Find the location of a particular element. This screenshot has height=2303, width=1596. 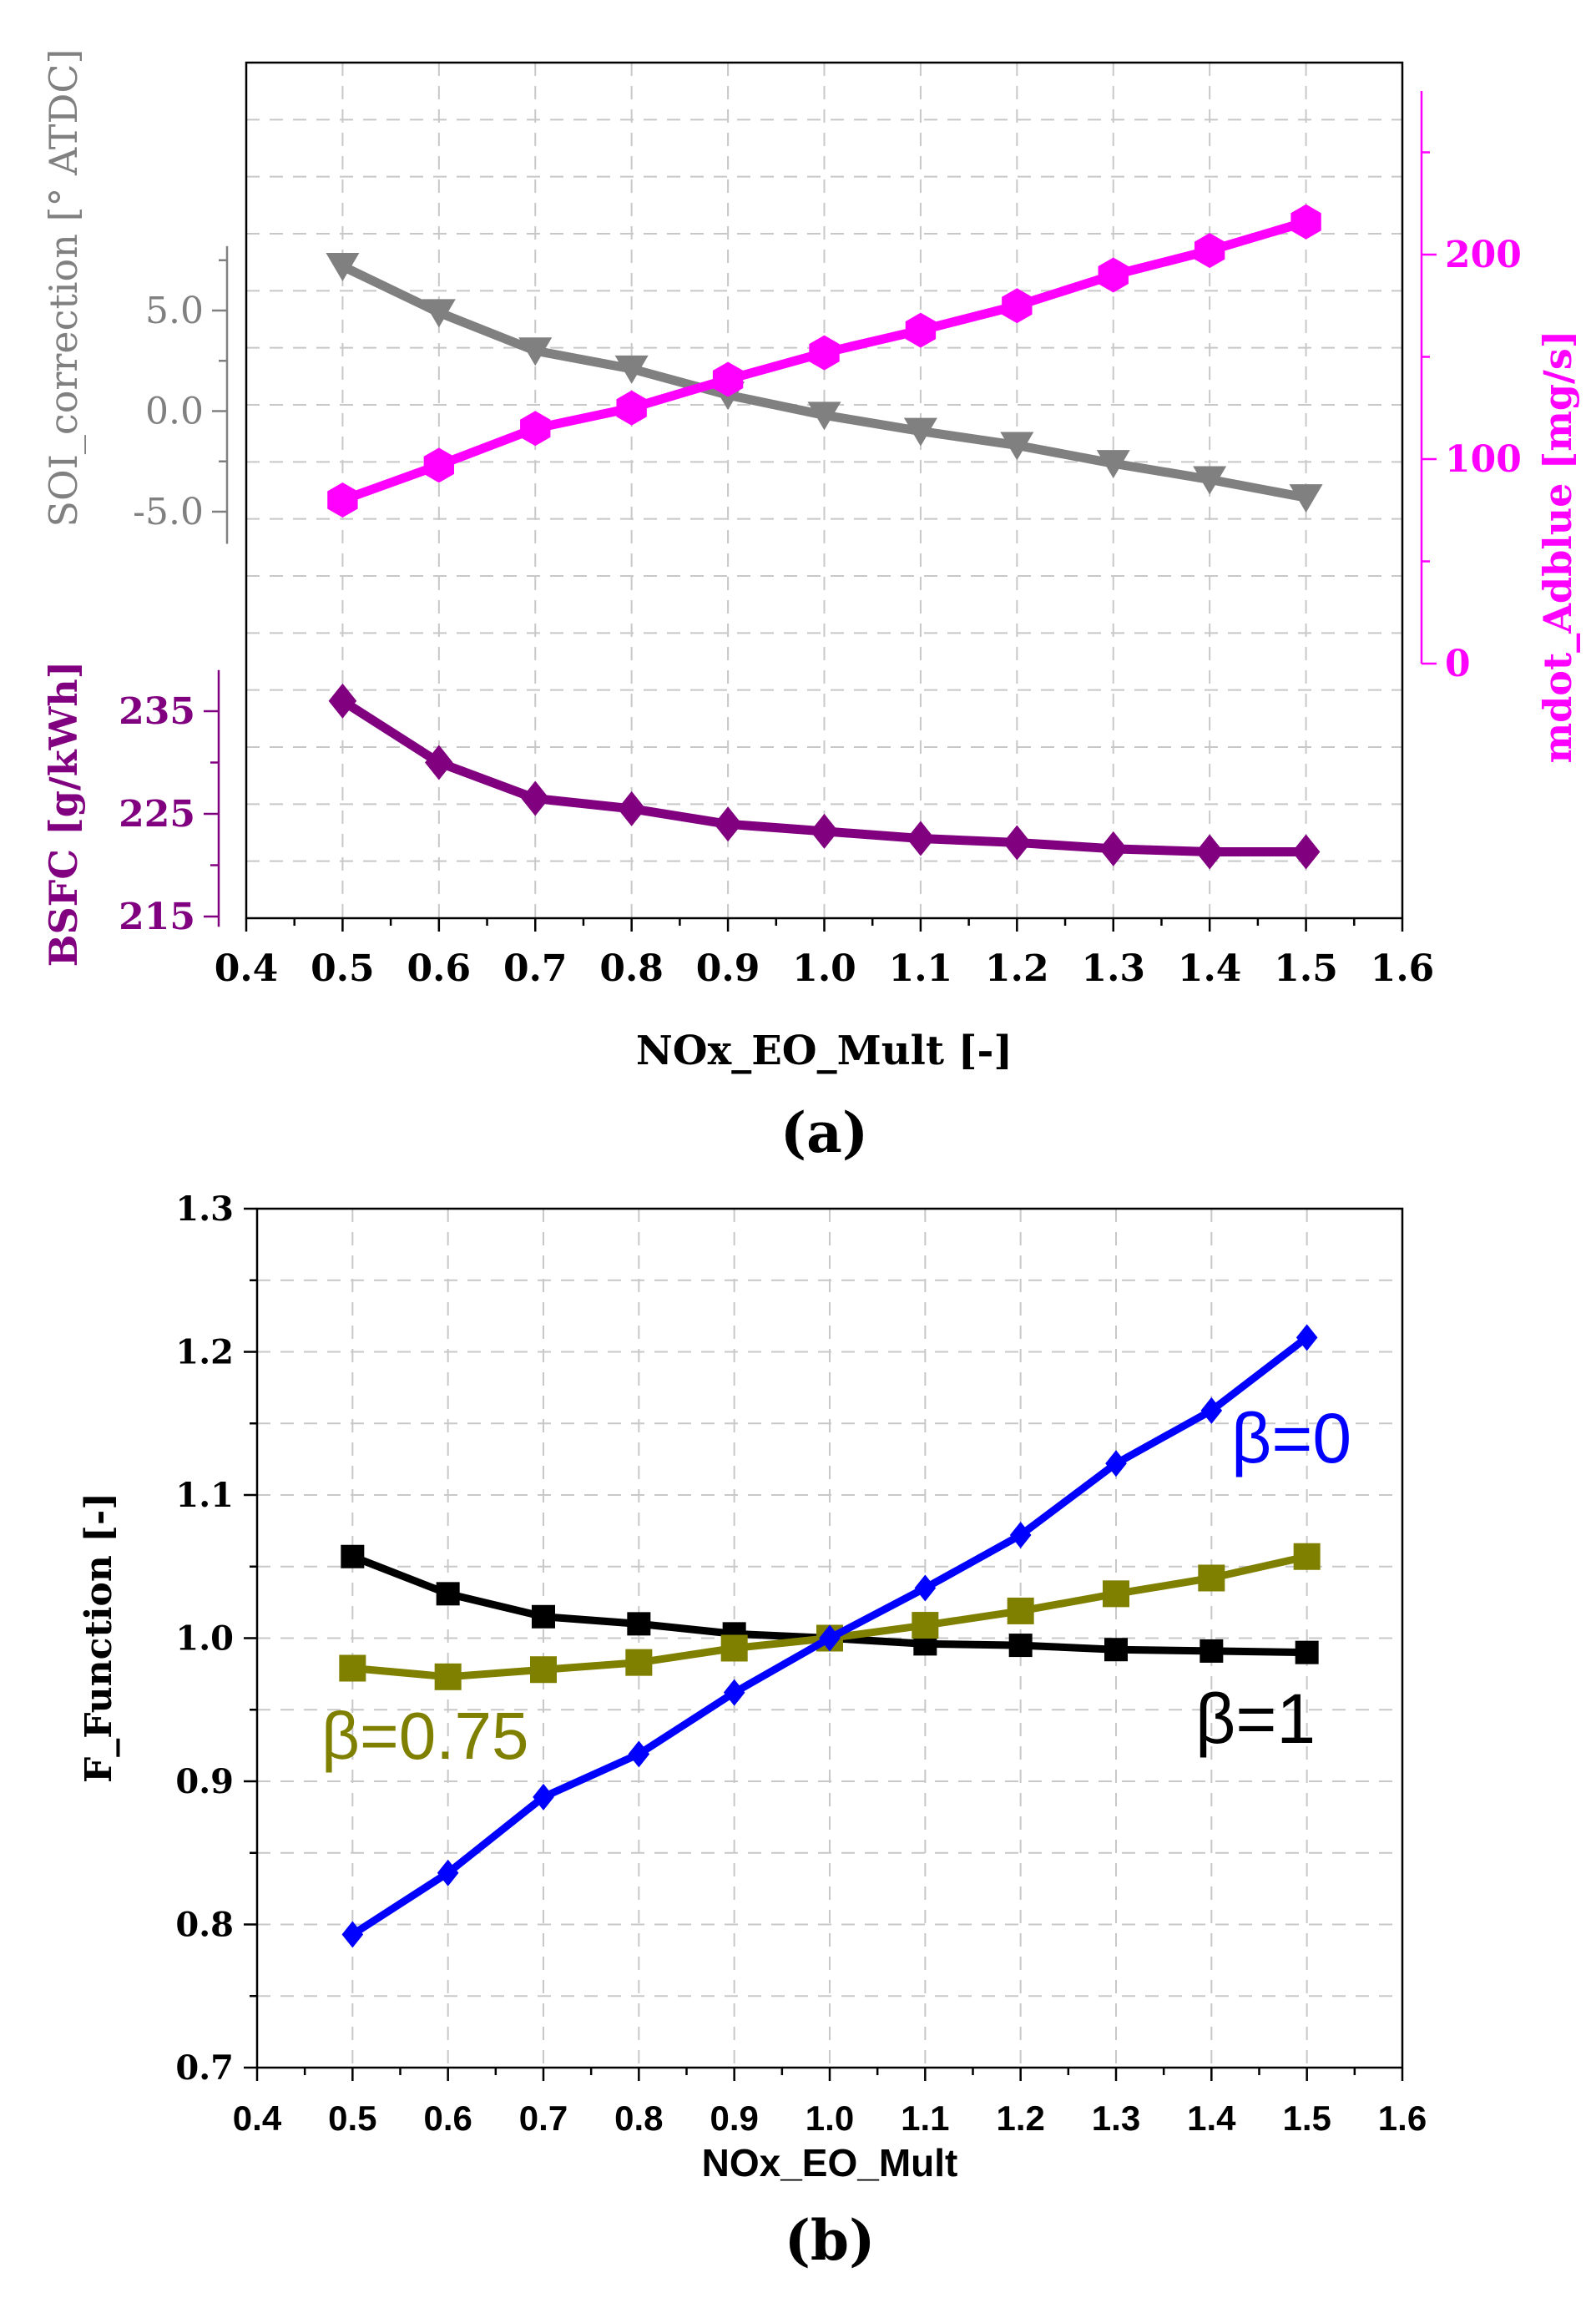

b-x-tick-label: 1.5 is located at coordinates (1306, 2118).